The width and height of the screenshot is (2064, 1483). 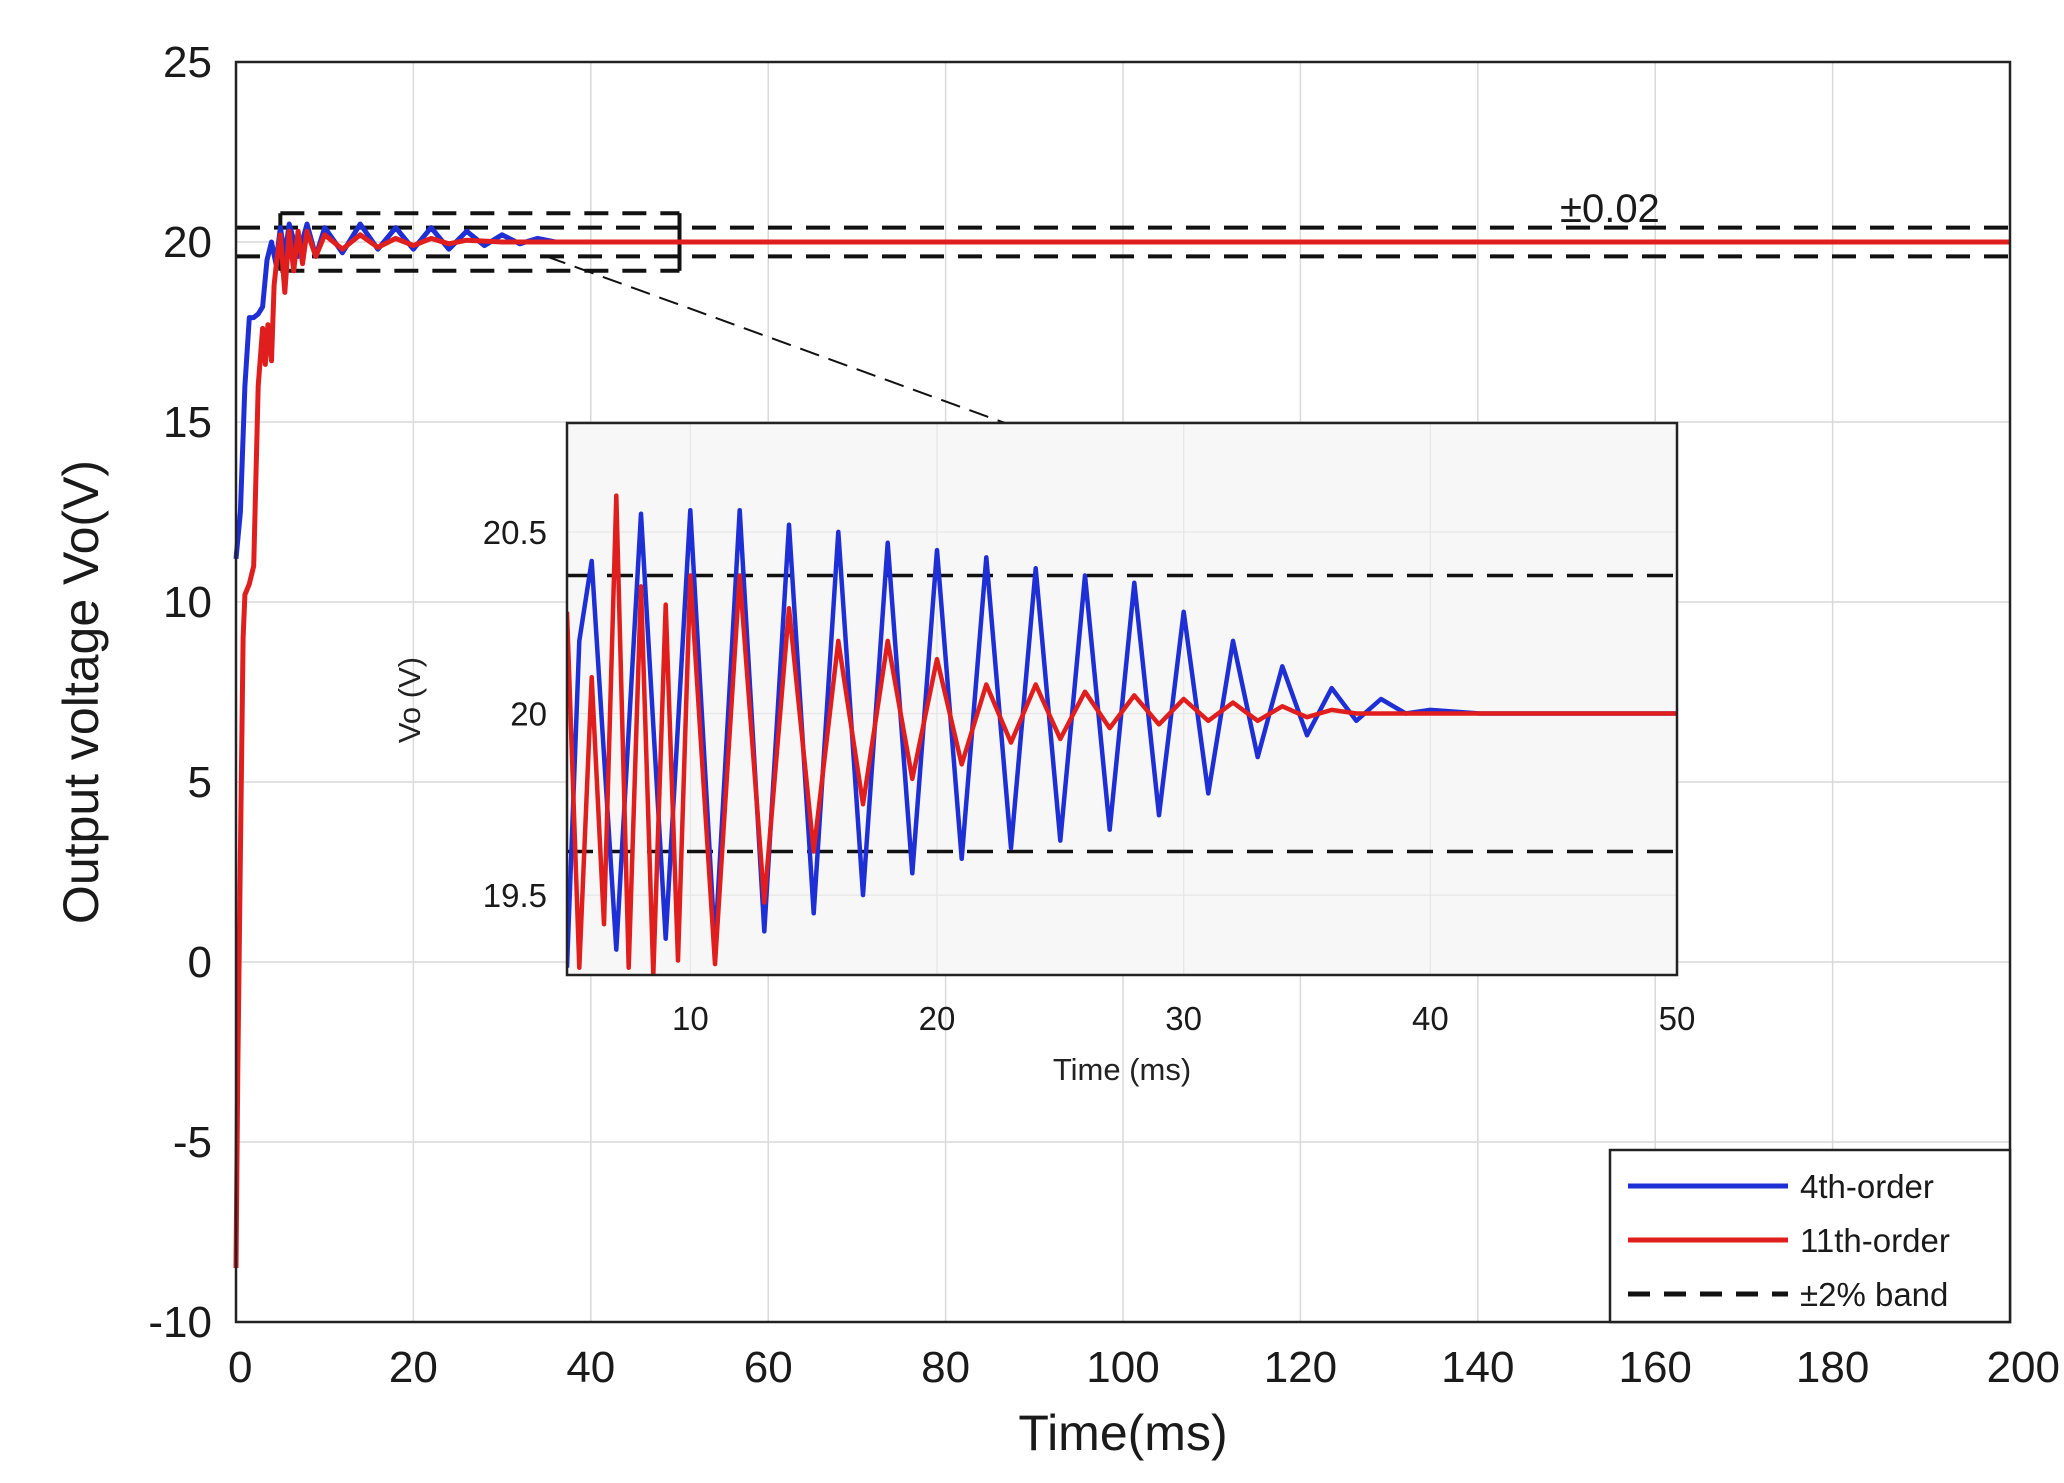 I want to click on band-annotation: ±0.02, so click(x=1610, y=209).